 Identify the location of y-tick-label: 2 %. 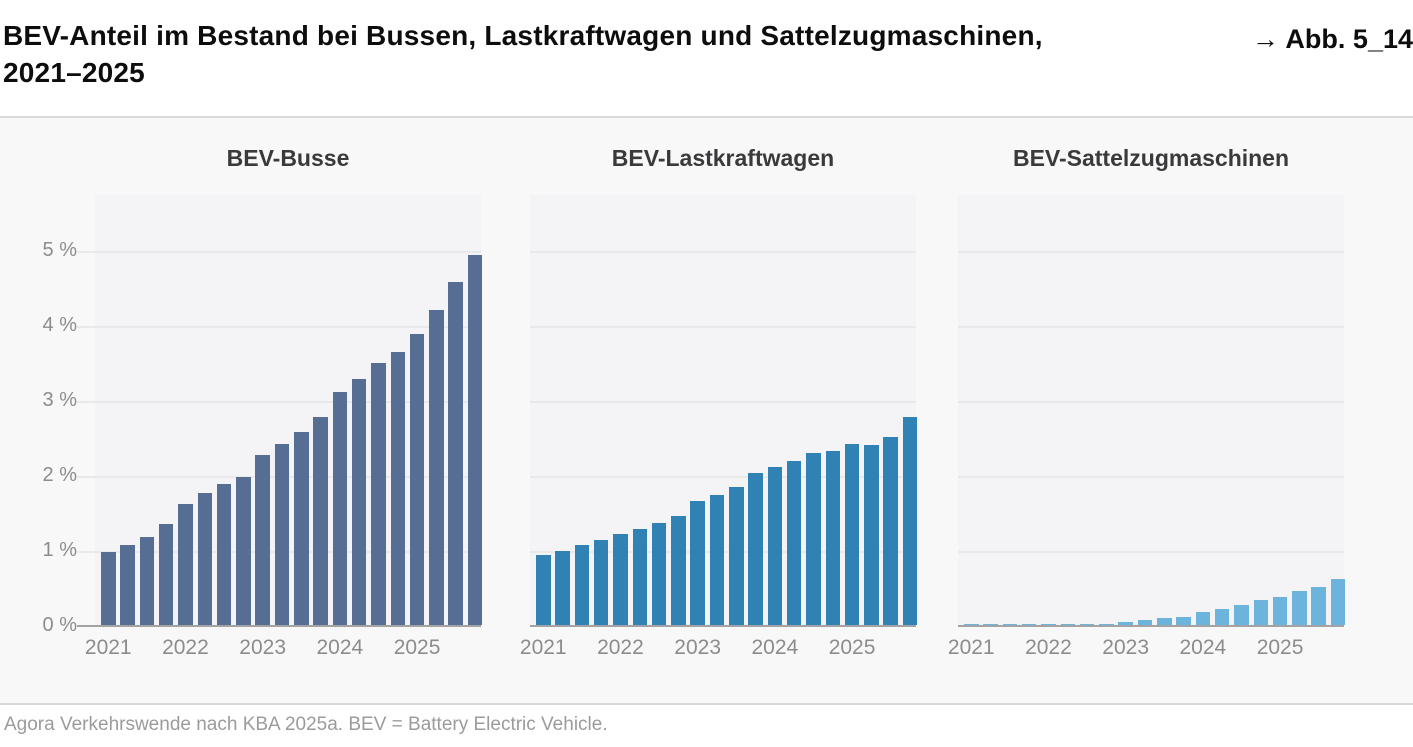
(59, 475).